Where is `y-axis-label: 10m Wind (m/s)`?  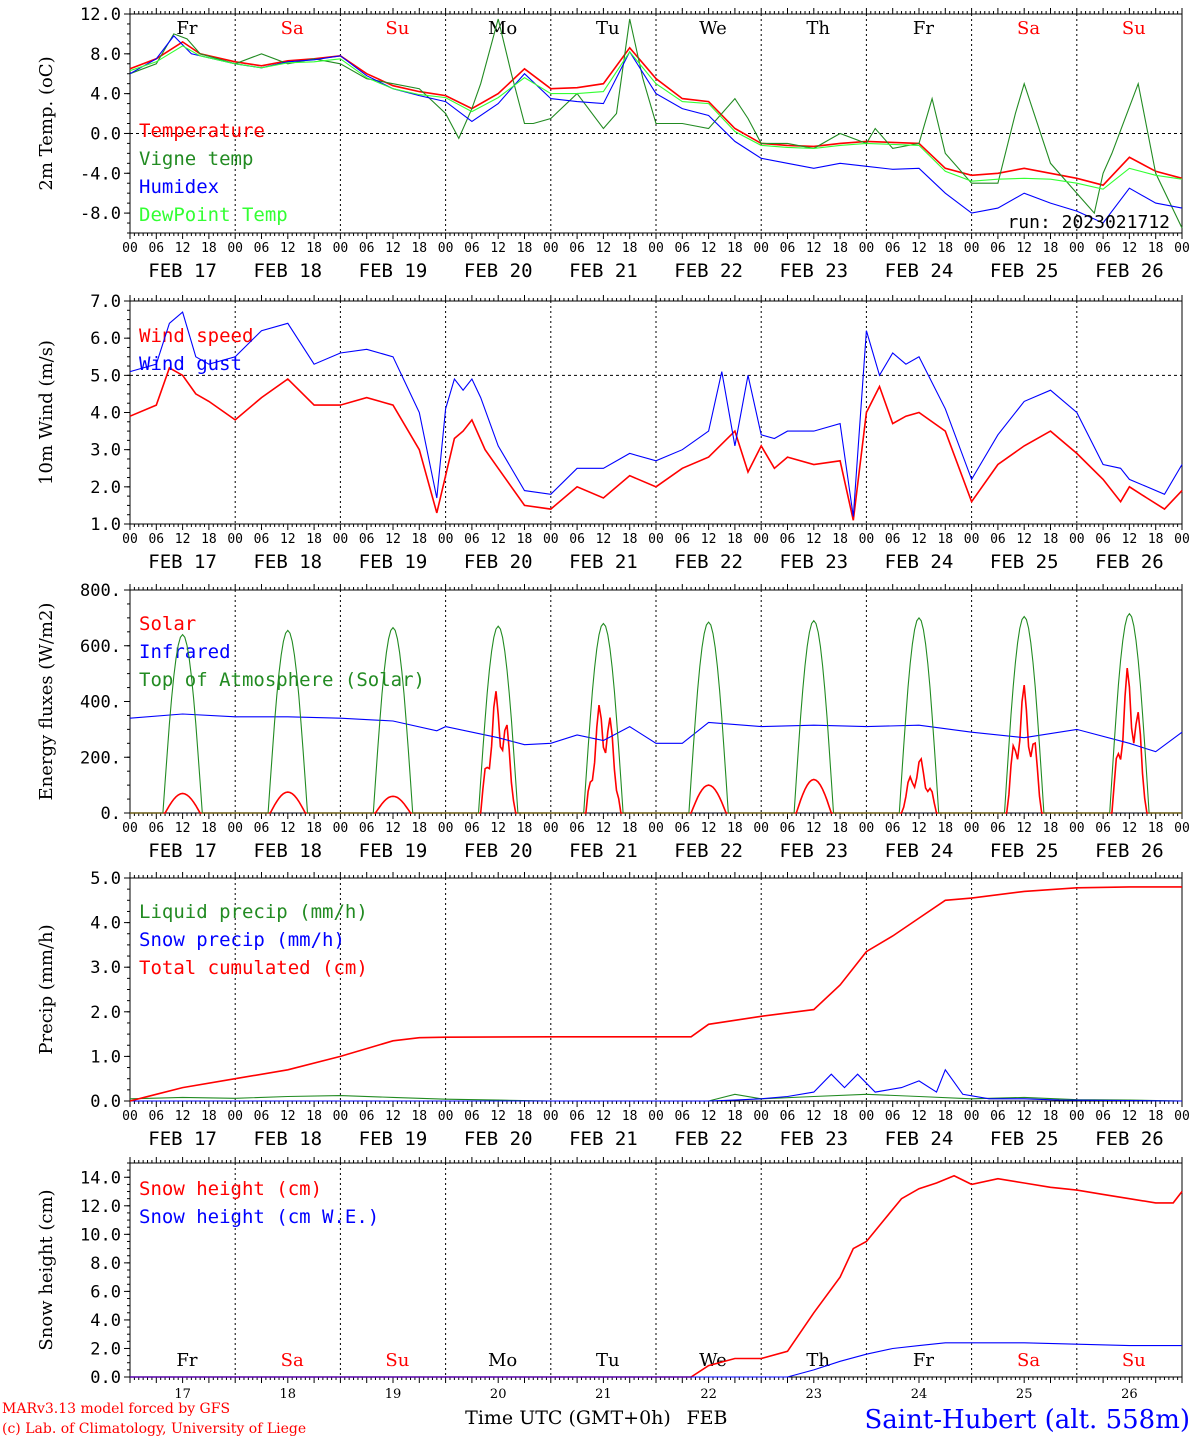 y-axis-label: 10m Wind (m/s) is located at coordinates (46, 412).